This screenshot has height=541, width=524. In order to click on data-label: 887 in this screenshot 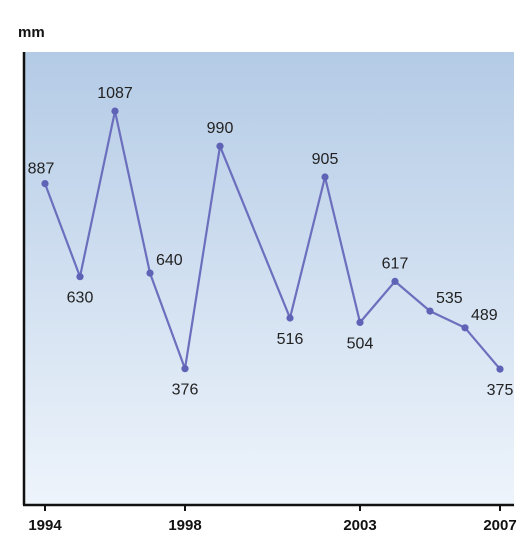, I will do `click(41, 169)`.